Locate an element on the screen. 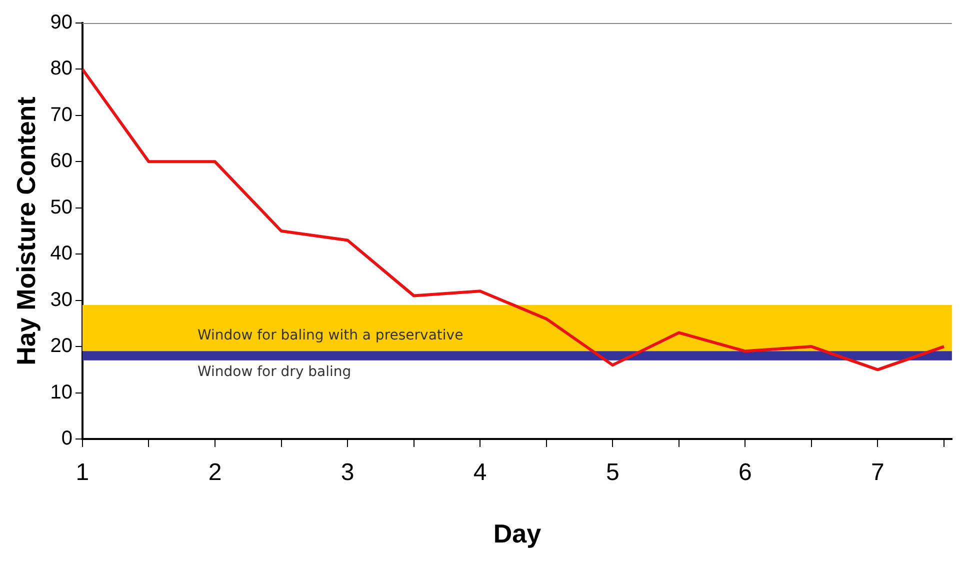 Image resolution: width=964 pixels, height=563 pixels. band-label: Window for dry baling is located at coordinates (274, 372).